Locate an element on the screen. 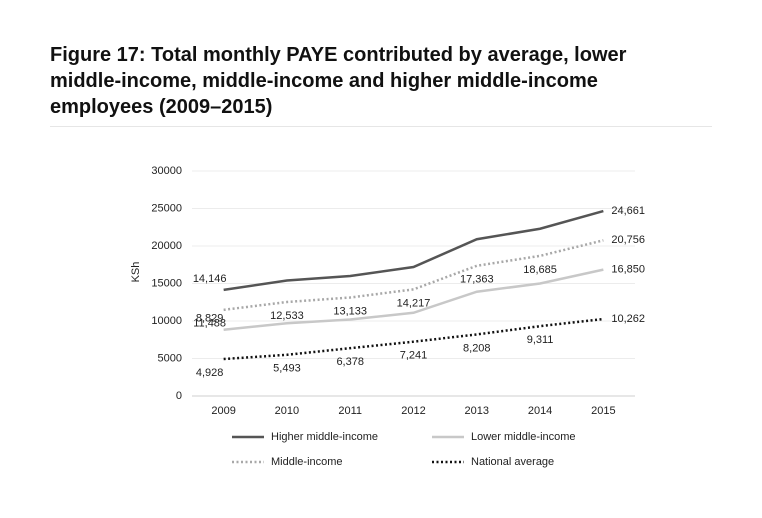 Image resolution: width=762 pixels, height=518 pixels. x-tick-label: 2011 is located at coordinates (350, 411).